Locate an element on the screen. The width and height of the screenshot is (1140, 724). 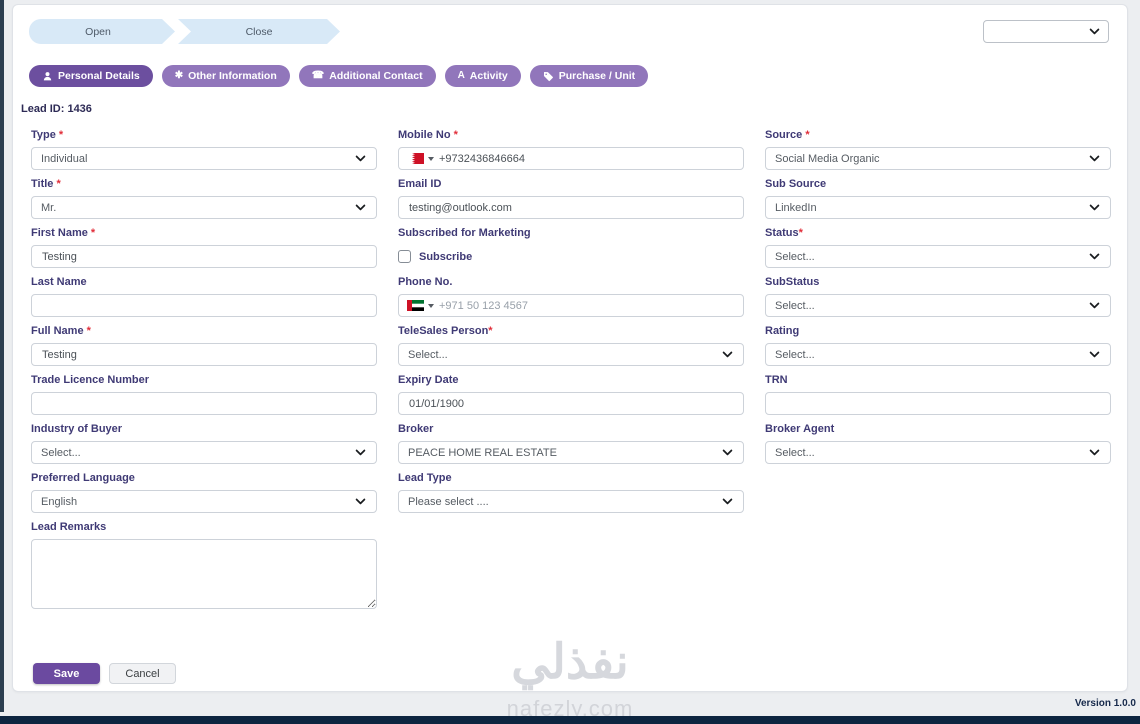
save-button: Save is located at coordinates (66, 673).